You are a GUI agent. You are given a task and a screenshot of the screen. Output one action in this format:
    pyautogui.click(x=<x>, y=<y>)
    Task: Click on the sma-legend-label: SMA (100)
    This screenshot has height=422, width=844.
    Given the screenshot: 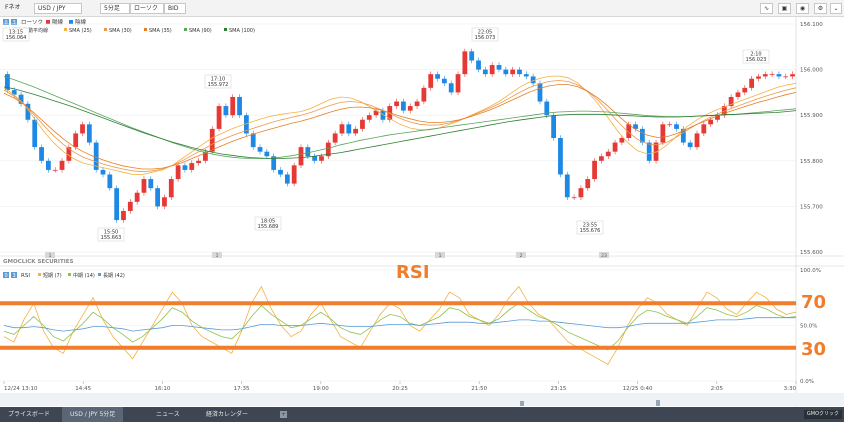 What is the action you would take?
    pyautogui.click(x=242, y=31)
    